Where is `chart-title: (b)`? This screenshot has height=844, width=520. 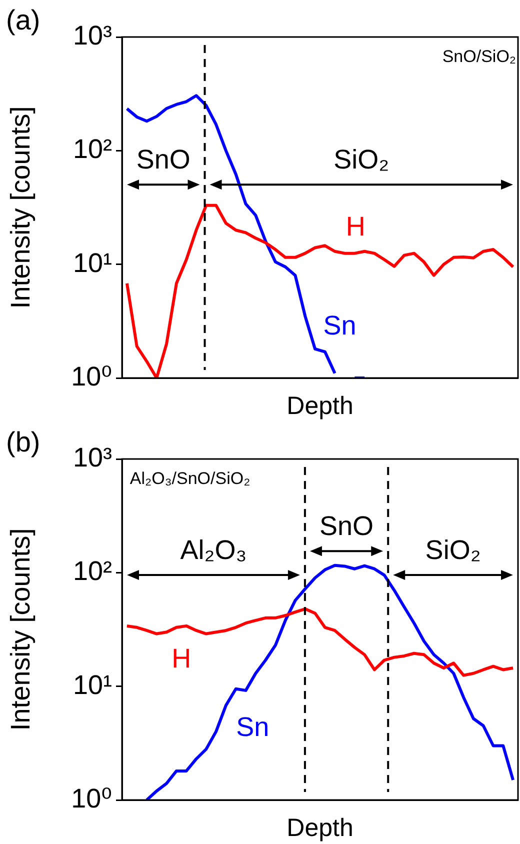
chart-title: (b) is located at coordinates (23, 442).